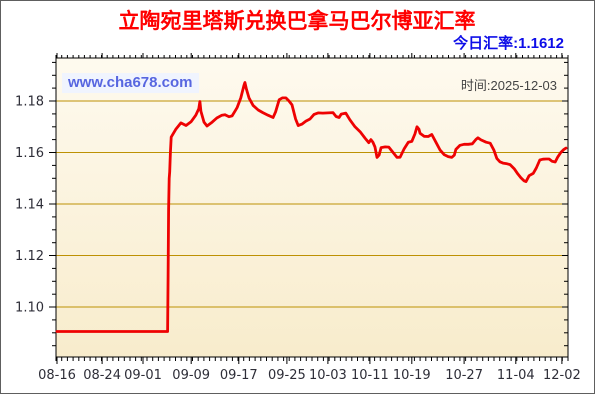 This screenshot has height=400, width=600. I want to click on today-rate-value: 1.1612, so click(541, 43).